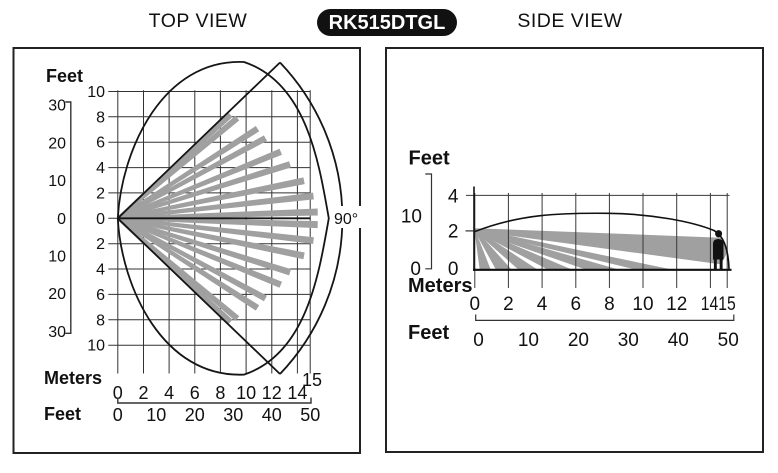 This screenshot has height=473, width=778. What do you see at coordinates (387, 23) in the screenshot?
I see `svg-text: RK515DTGL` at bounding box center [387, 23].